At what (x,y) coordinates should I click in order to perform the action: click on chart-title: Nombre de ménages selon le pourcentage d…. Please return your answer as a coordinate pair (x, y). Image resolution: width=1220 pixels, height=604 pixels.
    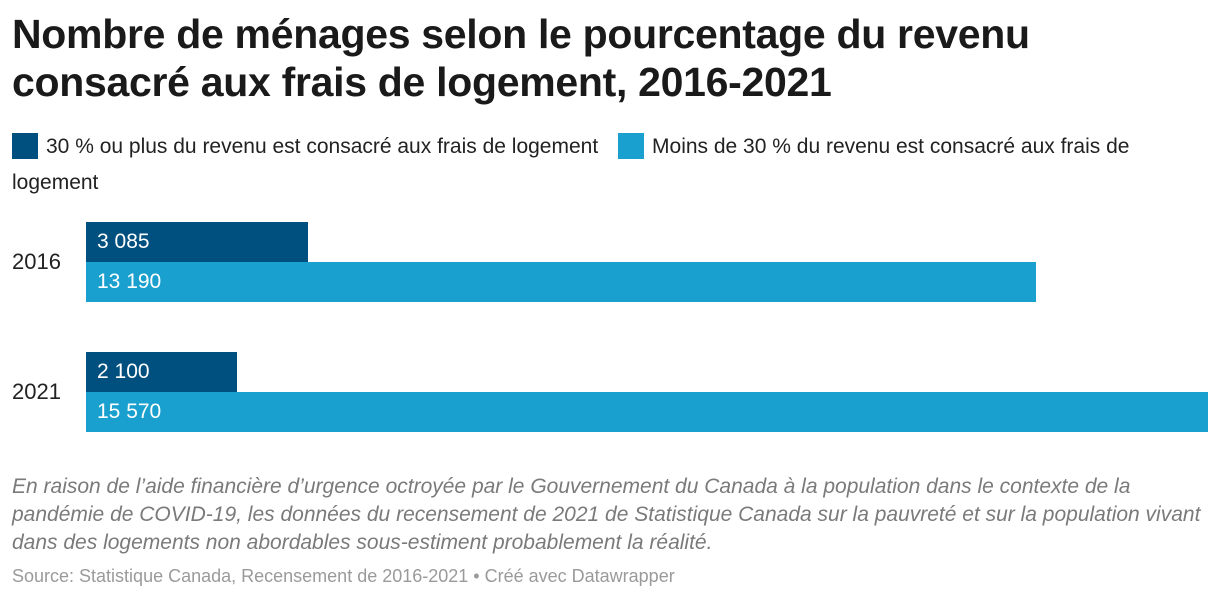
    Looking at the image, I should click on (521, 58).